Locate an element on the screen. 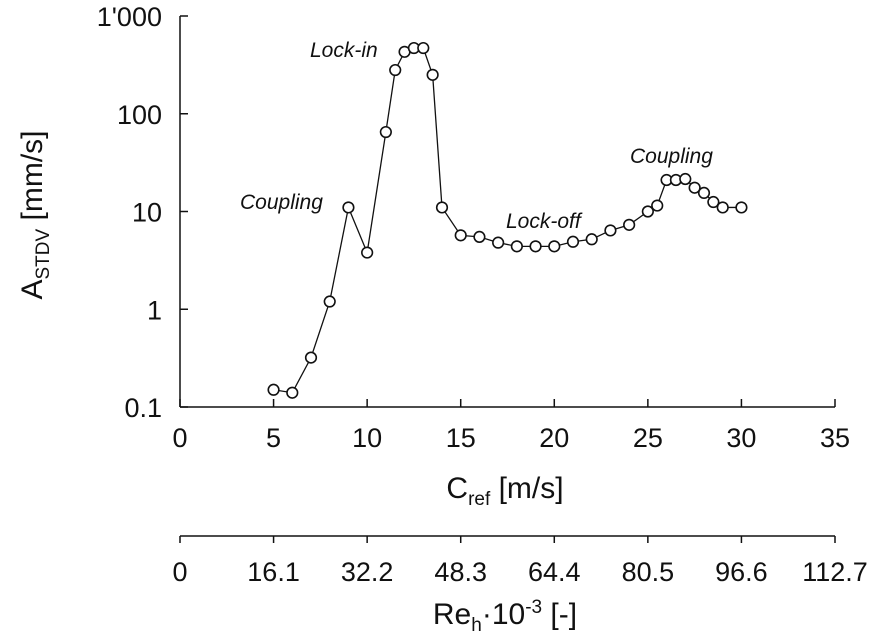  x-tick-label: 30 is located at coordinates (741, 438).